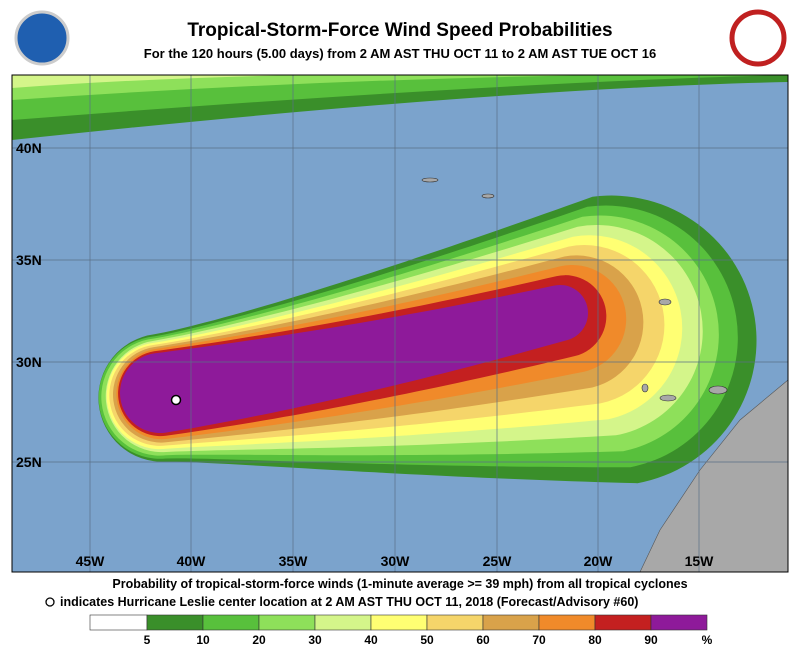 Image resolution: width=800 pixels, height=660 pixels. I want to click on lon-labels: 45W 40W 35W 30W 25W 20W 15W, so click(395, 561).